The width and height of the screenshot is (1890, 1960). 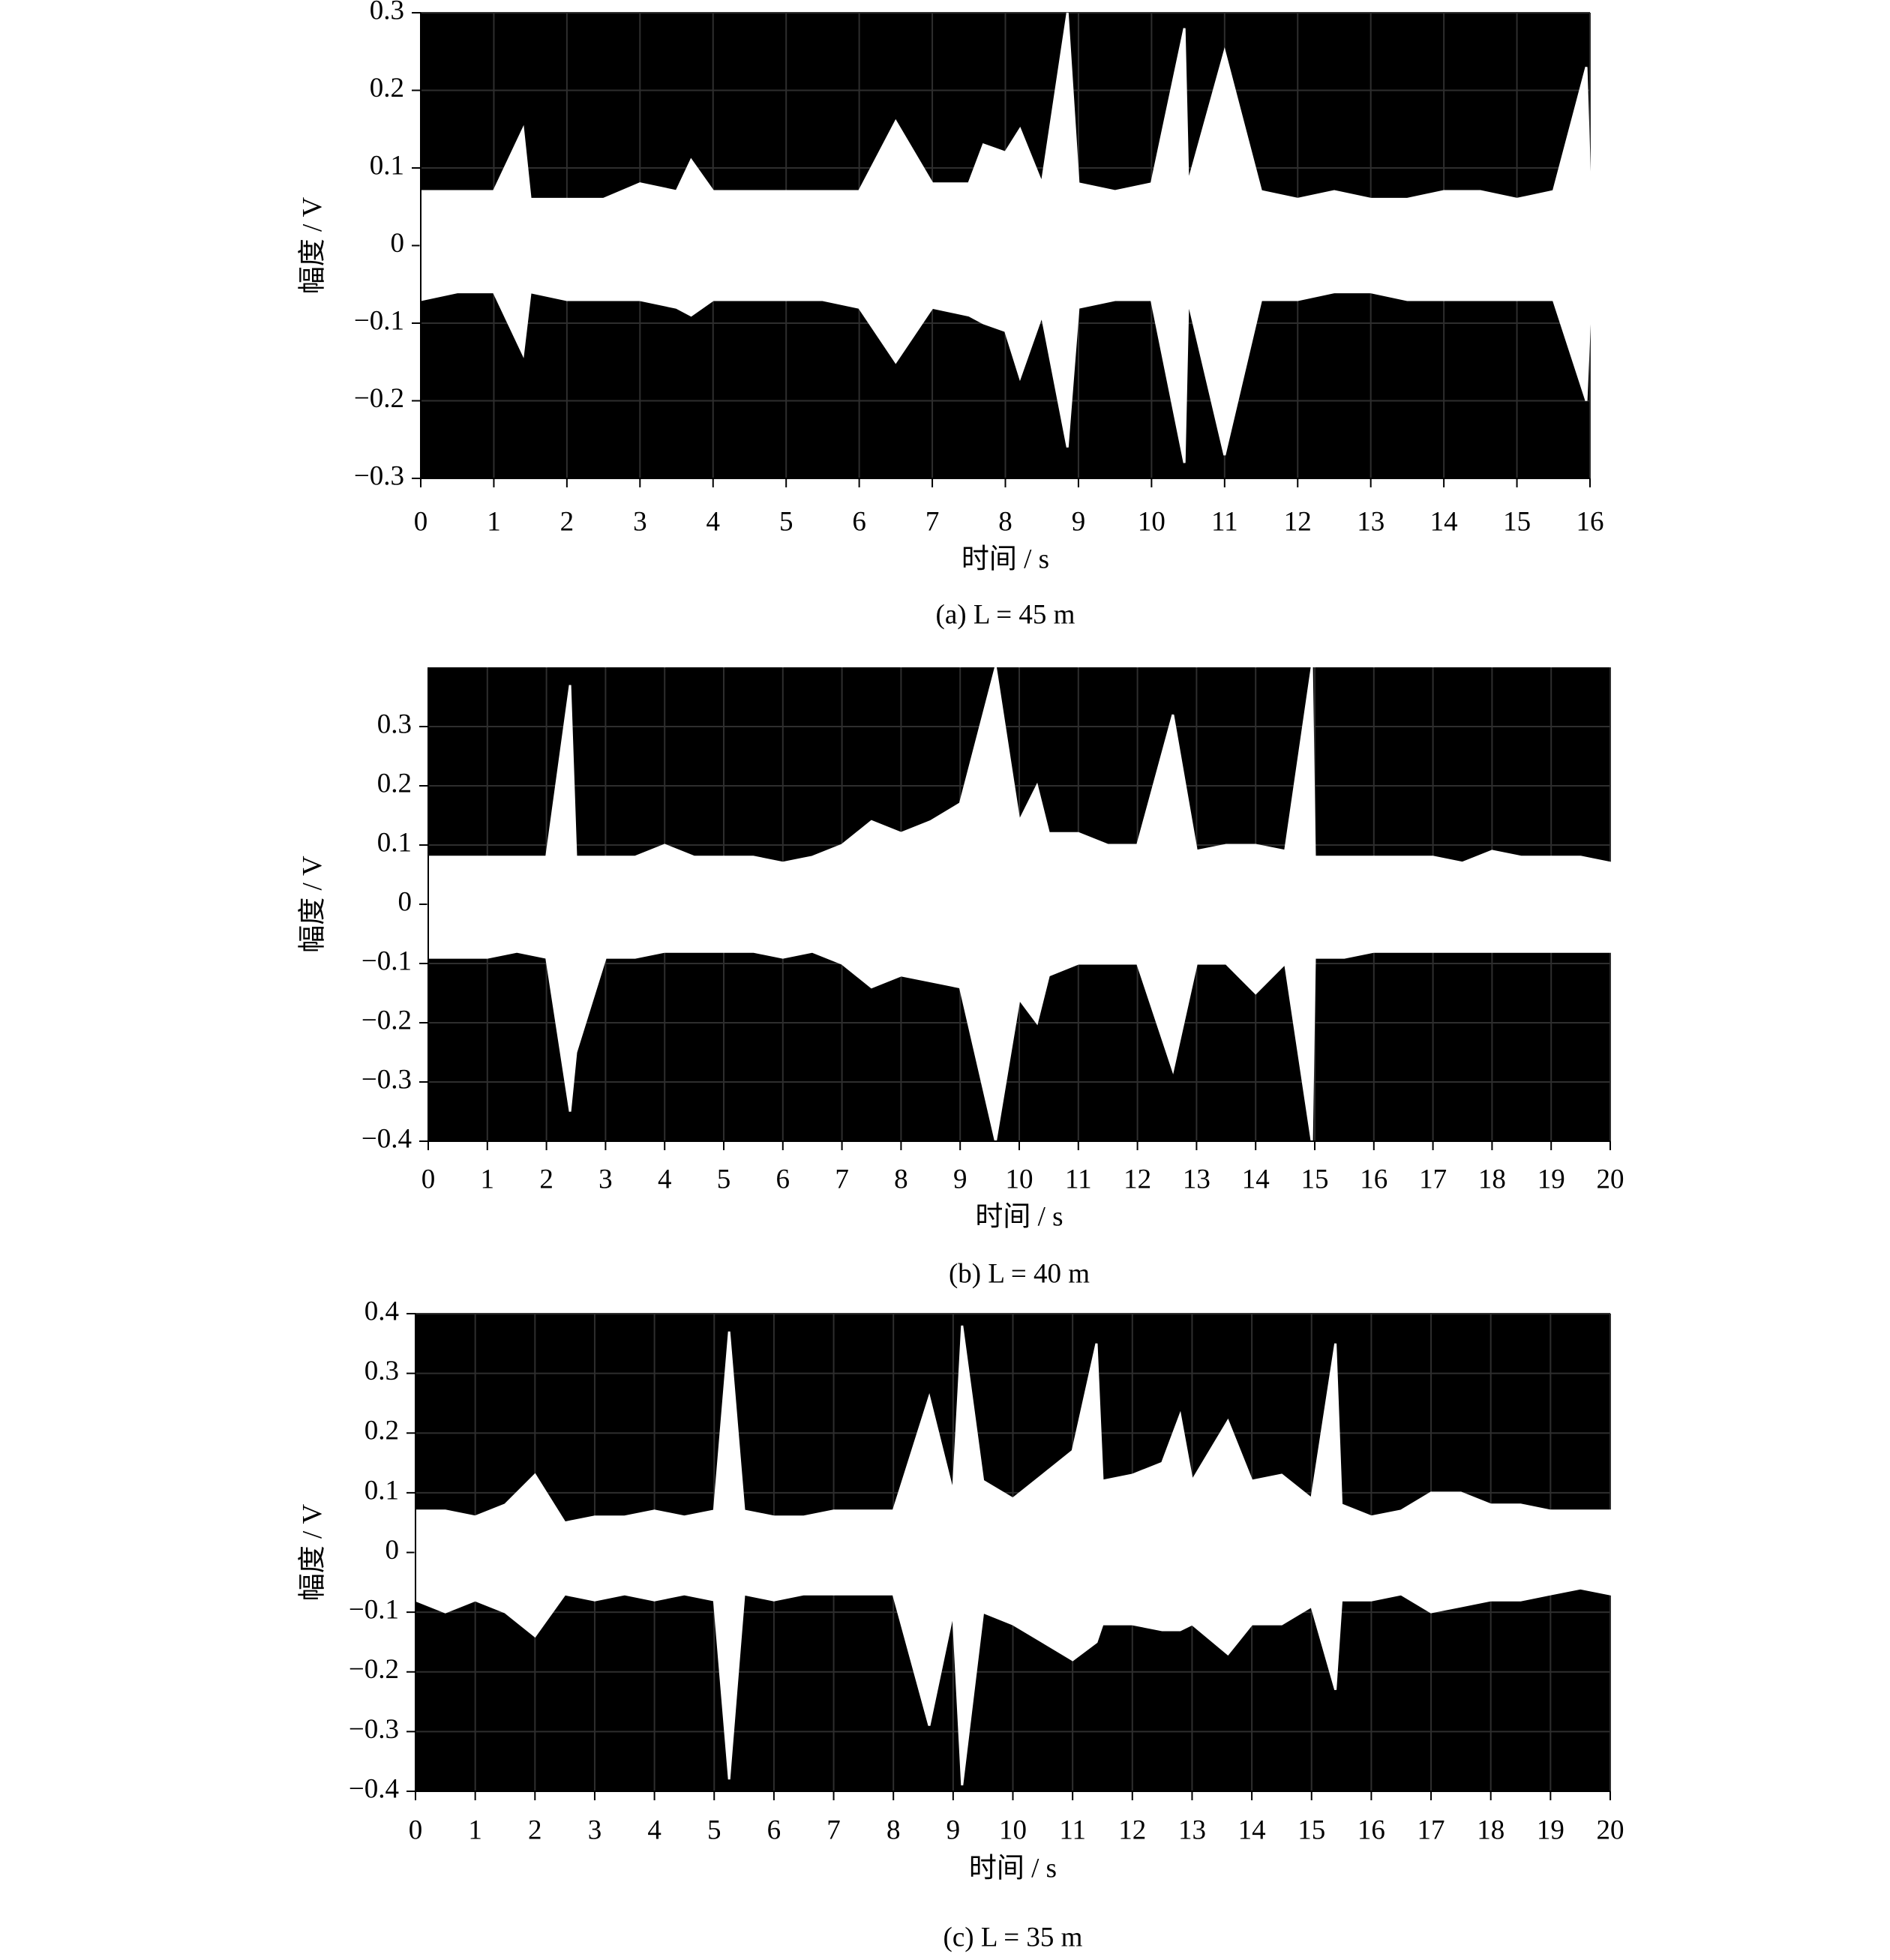 What do you see at coordinates (1019, 1273) in the screenshot?
I see `caption: (b) L = 40 m` at bounding box center [1019, 1273].